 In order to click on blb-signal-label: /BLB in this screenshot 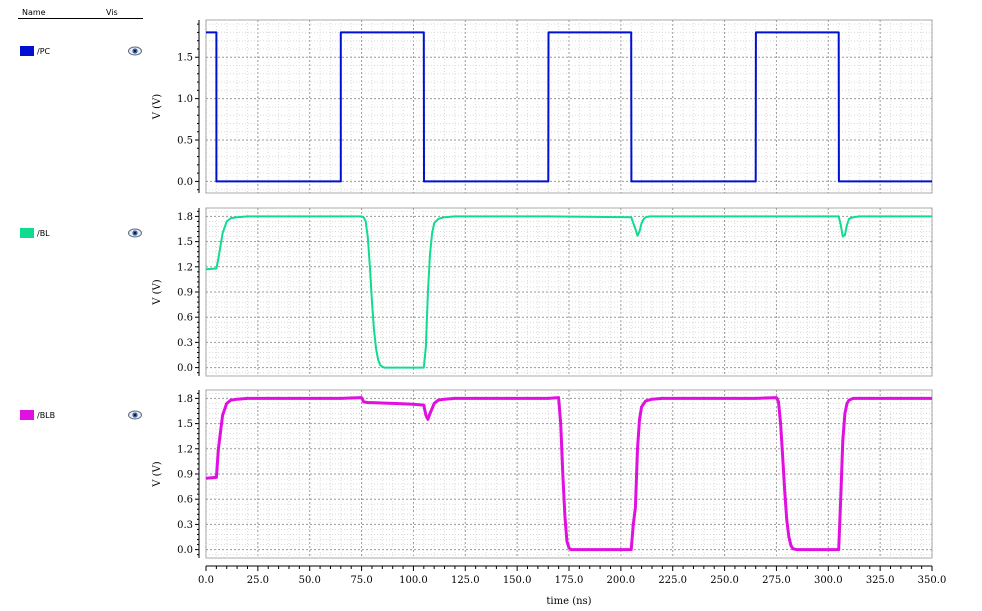, I will do `click(46, 415)`.